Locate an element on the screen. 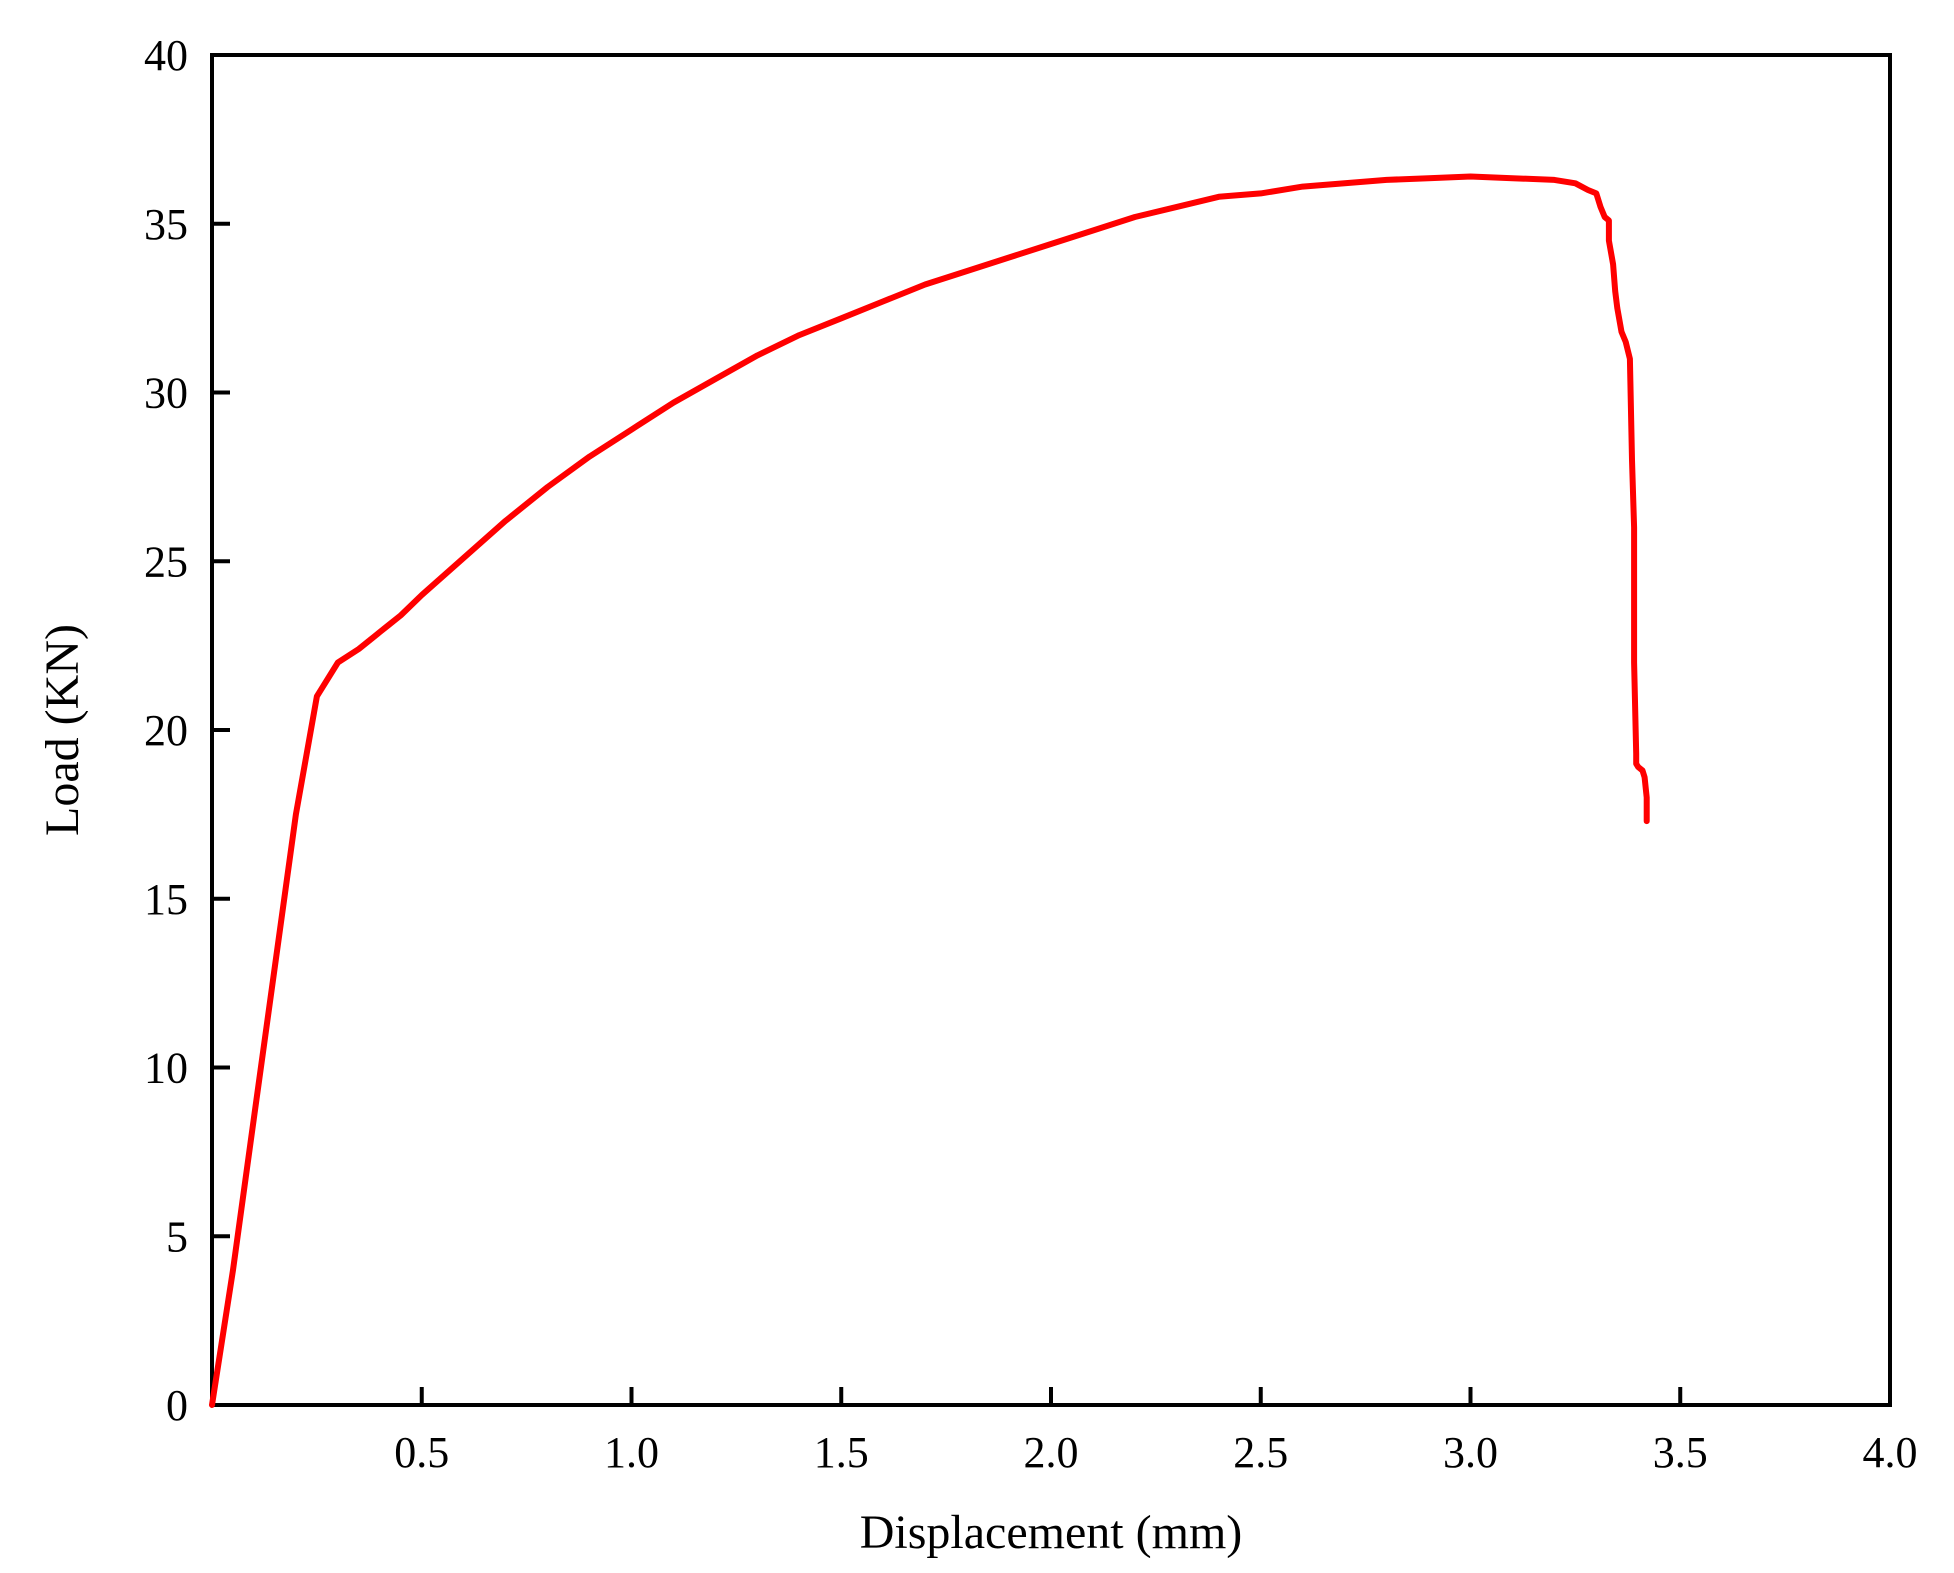 The width and height of the screenshot is (1954, 1573). y-tick-label: 40 is located at coordinates (166, 55).